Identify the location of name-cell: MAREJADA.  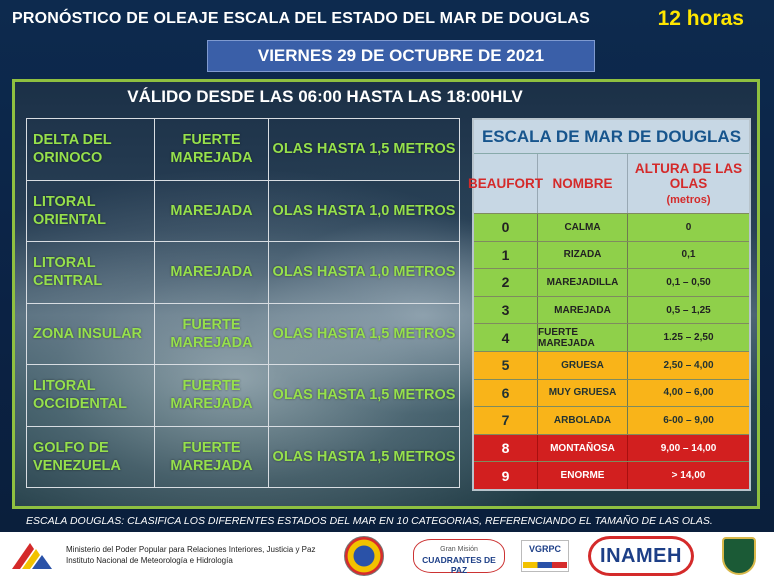
(583, 310).